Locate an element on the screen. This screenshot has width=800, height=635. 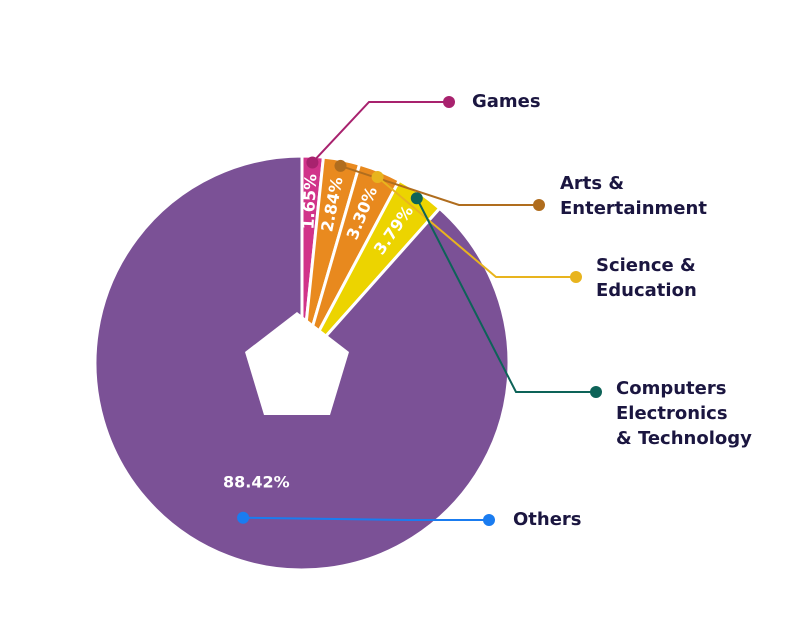
legend-label: Games is located at coordinates (506, 101).